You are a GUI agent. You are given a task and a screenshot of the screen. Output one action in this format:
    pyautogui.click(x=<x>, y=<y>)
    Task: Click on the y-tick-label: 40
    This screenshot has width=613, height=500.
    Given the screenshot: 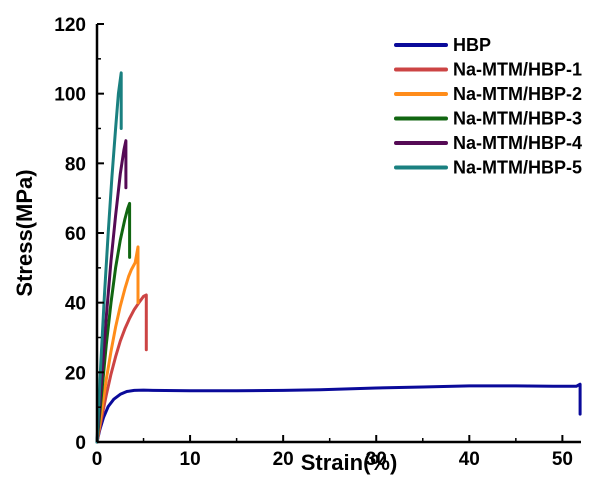 What is the action you would take?
    pyautogui.click(x=75, y=304)
    